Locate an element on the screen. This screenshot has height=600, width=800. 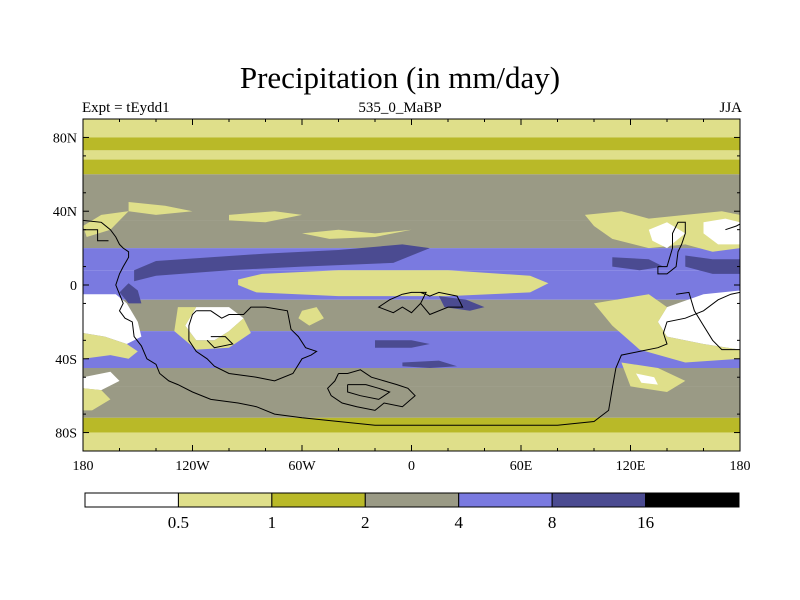
x-tick-label-0: 180 is located at coordinates (83, 466).